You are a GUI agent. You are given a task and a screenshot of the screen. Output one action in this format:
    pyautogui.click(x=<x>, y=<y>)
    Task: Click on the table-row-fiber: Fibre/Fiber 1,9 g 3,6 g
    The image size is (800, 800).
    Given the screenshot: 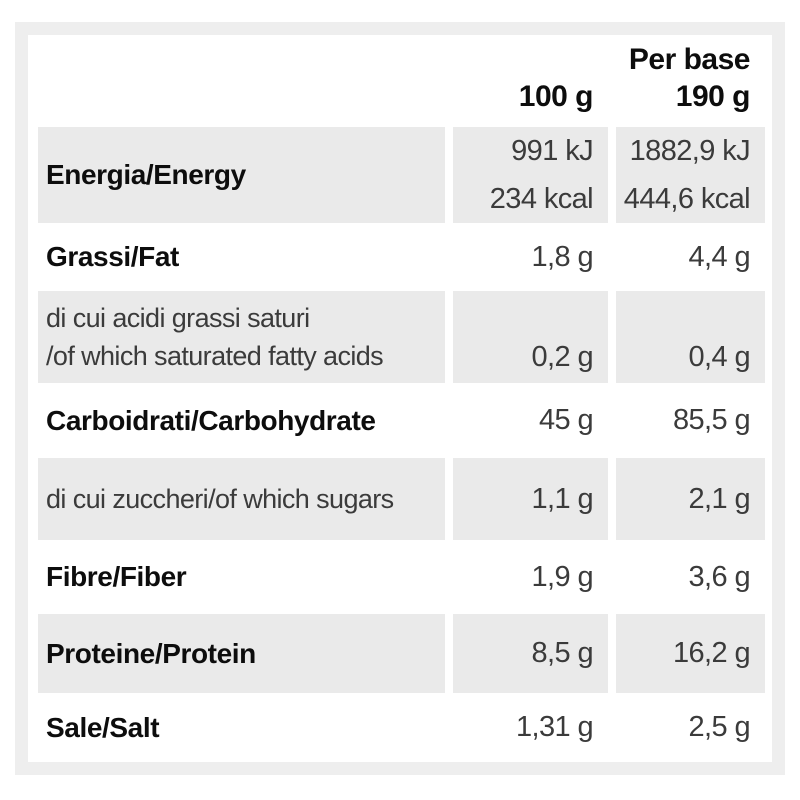 What is the action you would take?
    pyautogui.click(x=401, y=577)
    